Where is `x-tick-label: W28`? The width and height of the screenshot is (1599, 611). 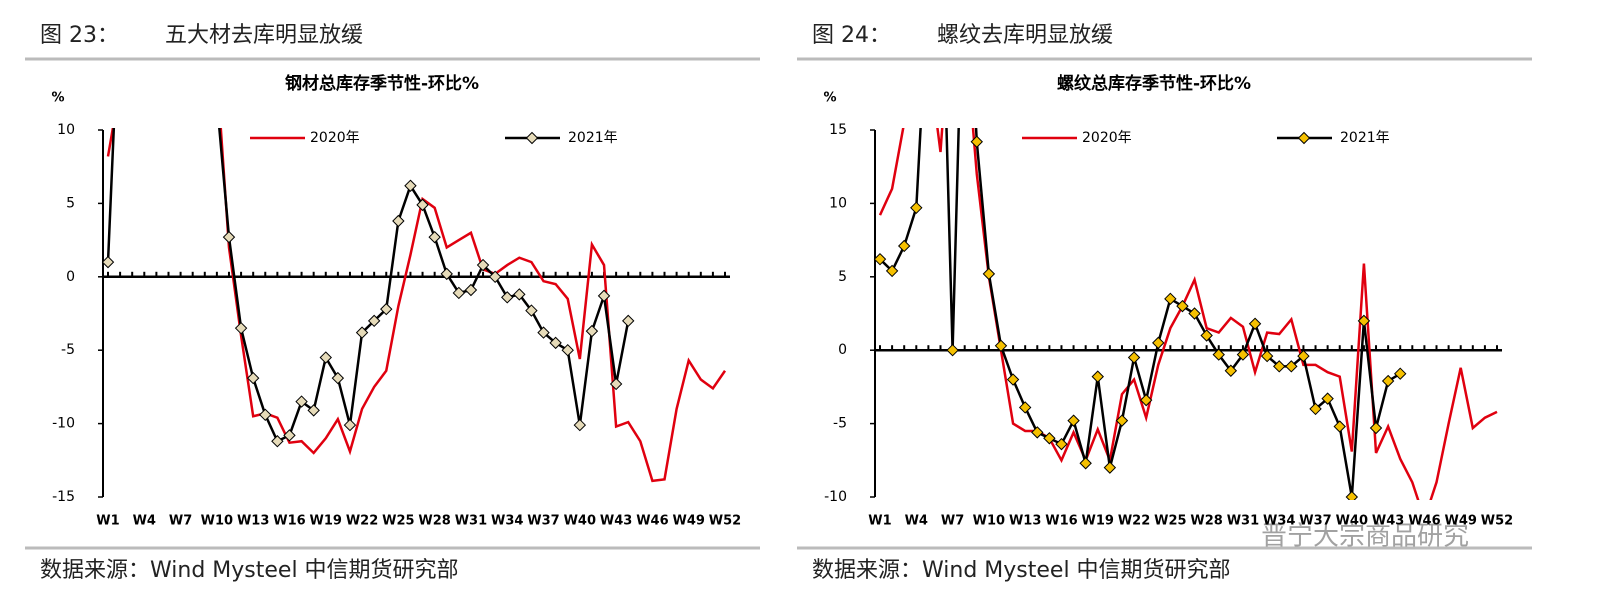 x-tick-label: W28 is located at coordinates (434, 521).